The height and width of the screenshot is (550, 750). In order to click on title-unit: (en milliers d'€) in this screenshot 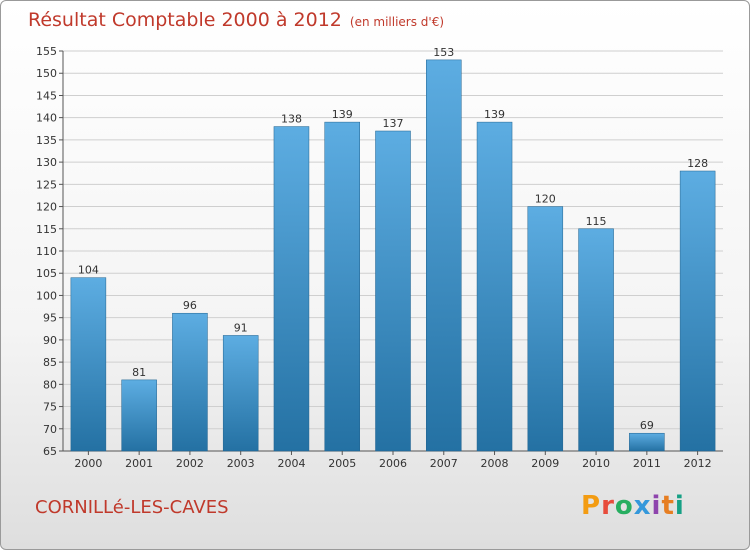, I will do `click(397, 22)`.